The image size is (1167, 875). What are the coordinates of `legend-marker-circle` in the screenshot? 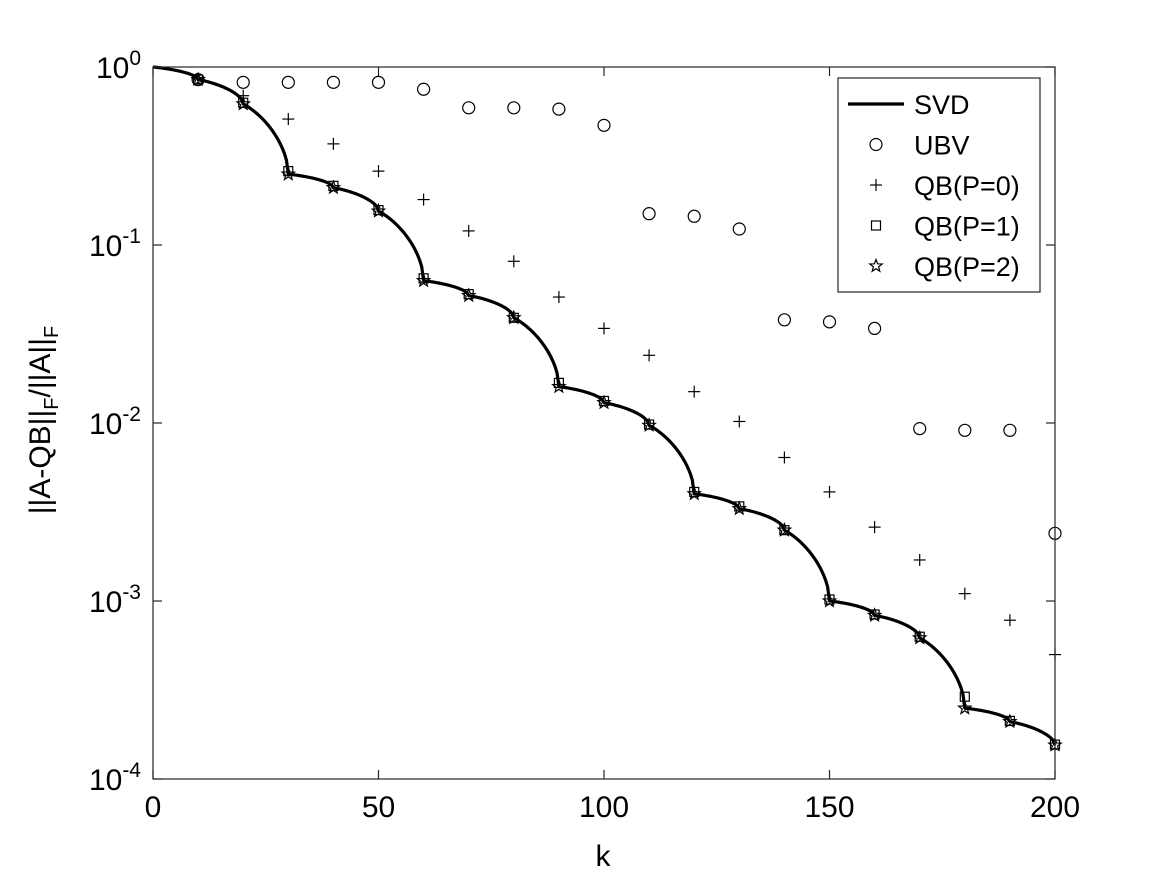 It's located at (876, 144).